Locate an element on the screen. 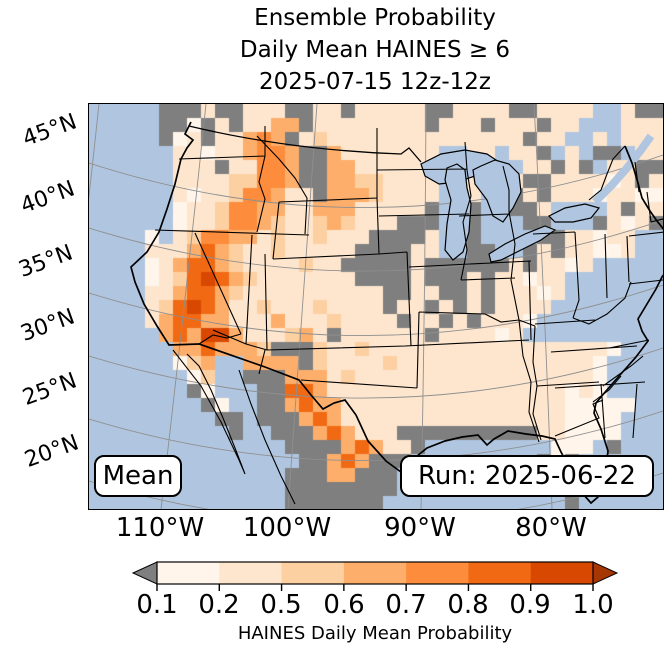  cbar-tick-1.0: 1.0 is located at coordinates (593, 605).